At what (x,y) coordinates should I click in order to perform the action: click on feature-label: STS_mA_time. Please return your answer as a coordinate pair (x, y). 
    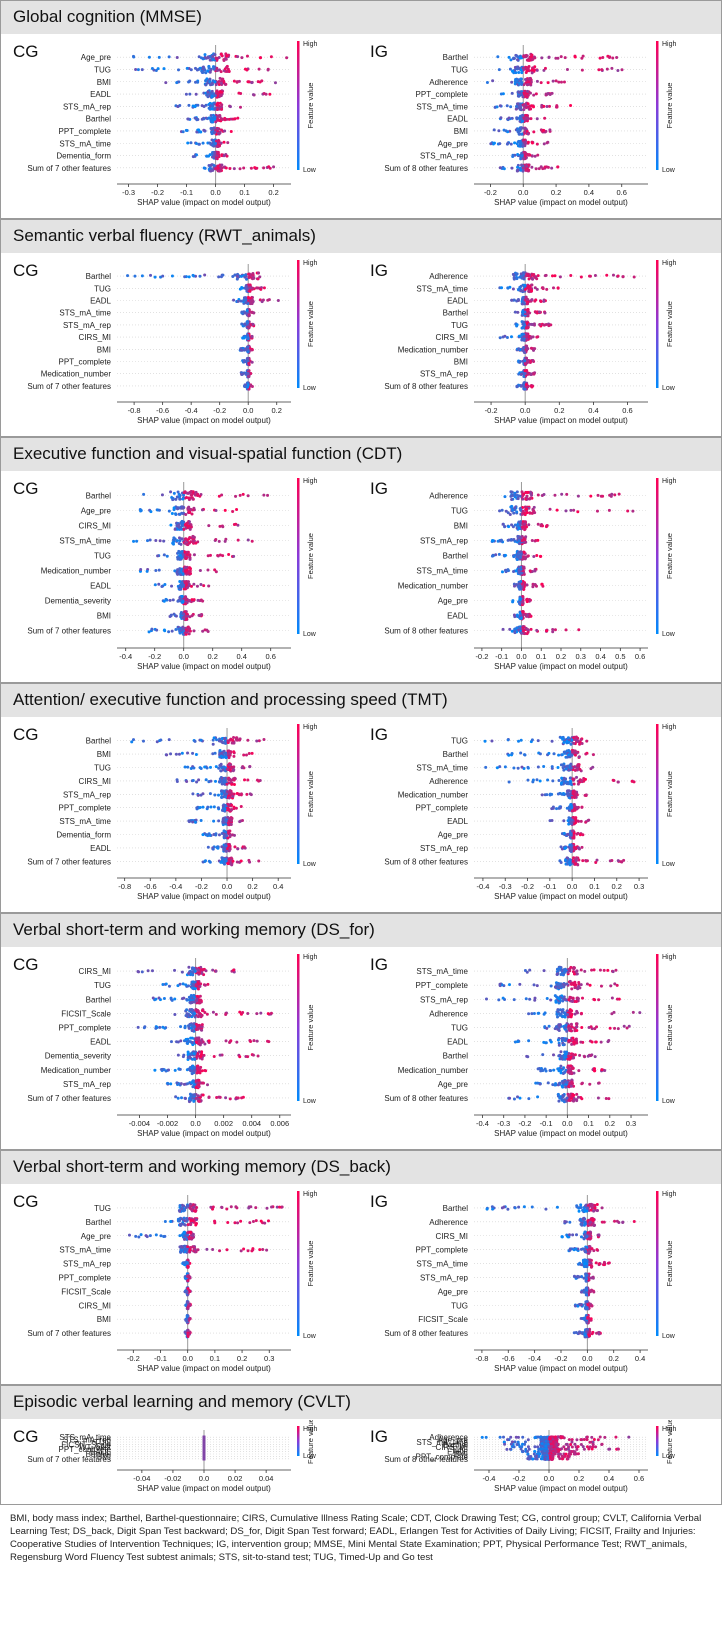
    Looking at the image, I should click on (442, 106).